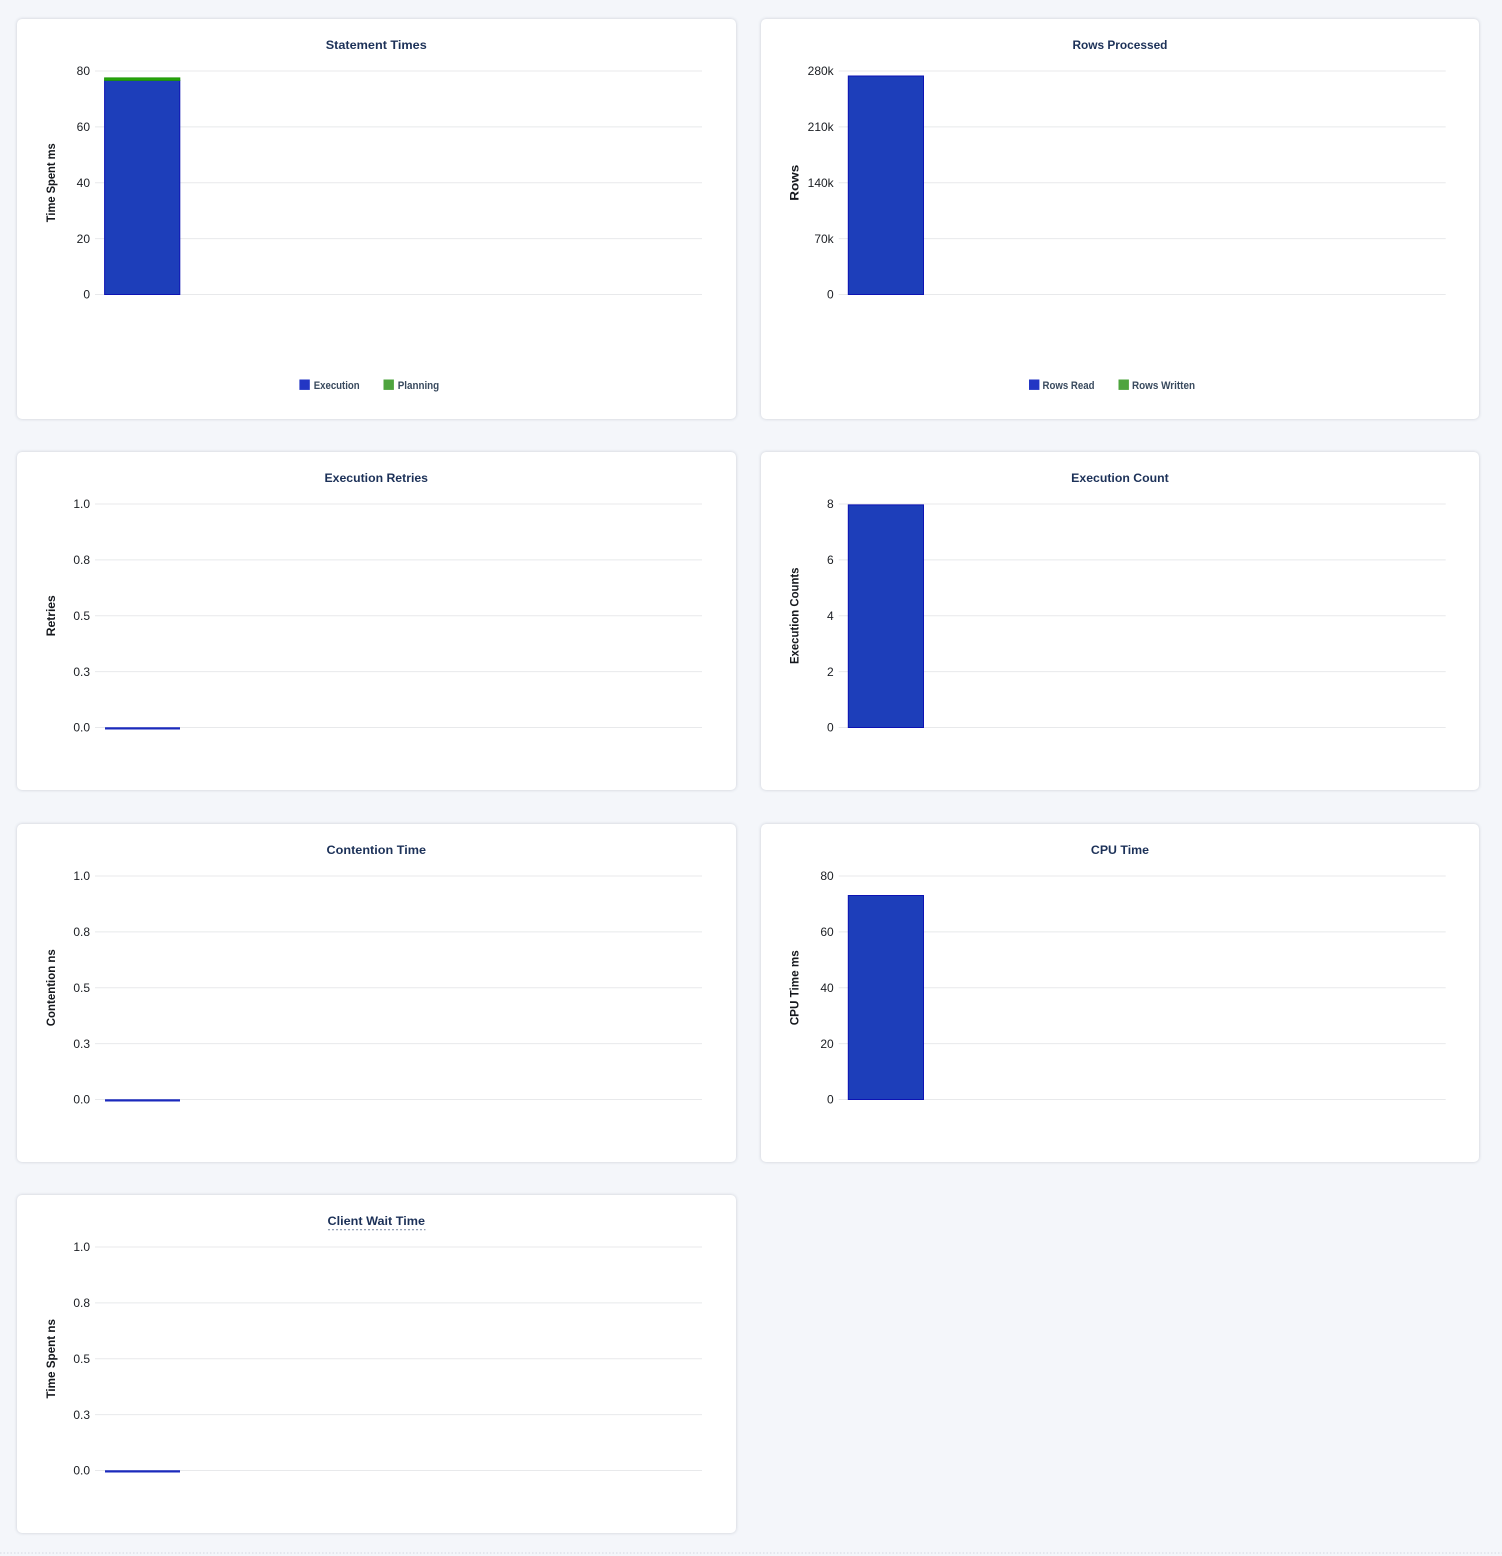  Describe the element at coordinates (377, 478) in the screenshot. I see `svg-text: Execution Retries` at that location.